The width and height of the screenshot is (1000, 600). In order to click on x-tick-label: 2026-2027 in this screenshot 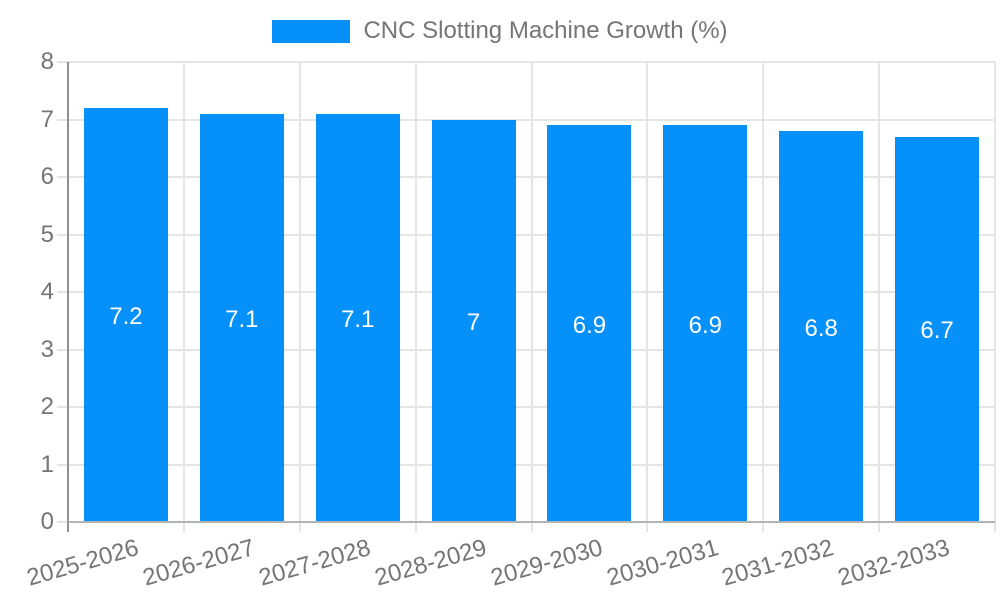, I will do `click(198, 563)`.